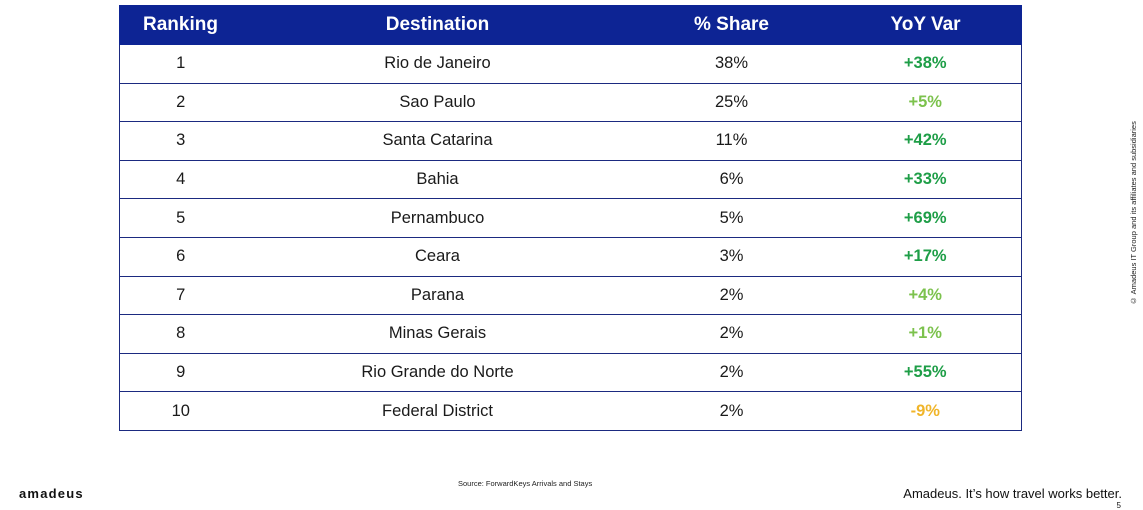  I want to click on destination-cell: Minas Gerais, so click(437, 334).